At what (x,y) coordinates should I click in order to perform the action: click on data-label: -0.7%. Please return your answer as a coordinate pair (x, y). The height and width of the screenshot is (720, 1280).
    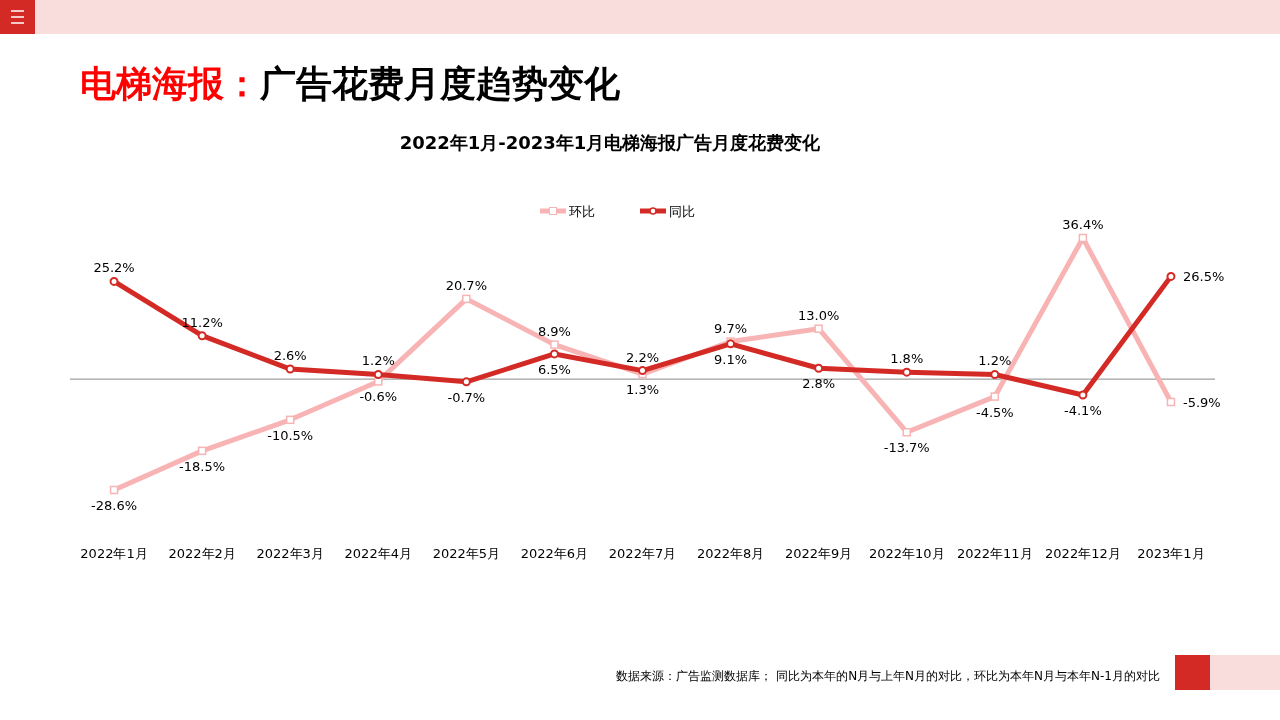
    Looking at the image, I should click on (466, 397).